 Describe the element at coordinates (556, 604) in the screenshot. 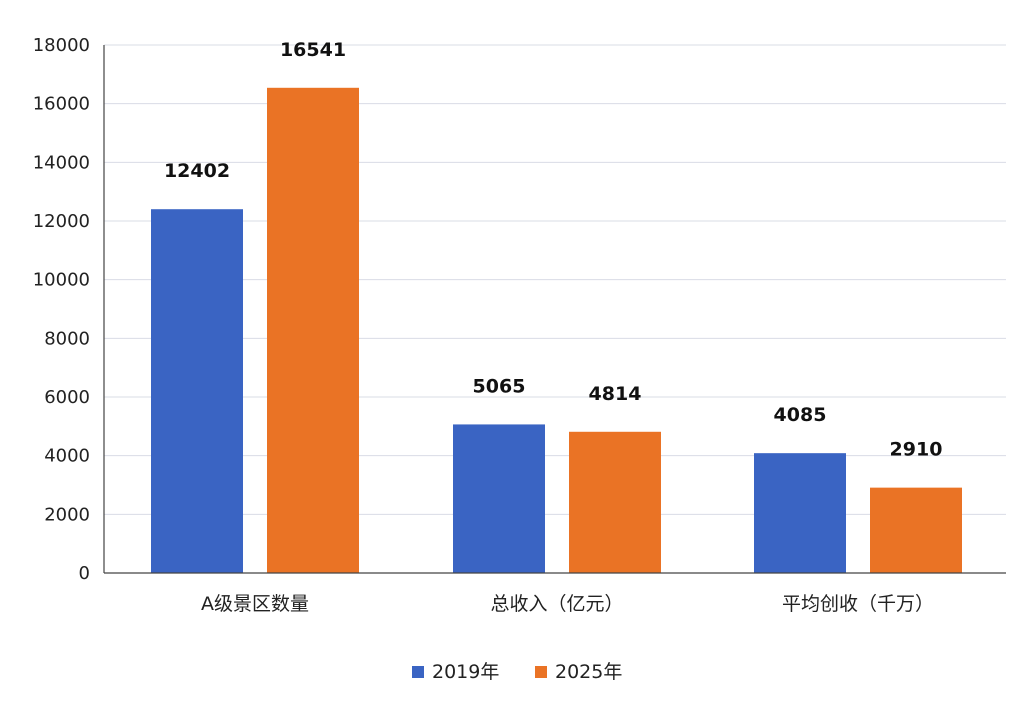

I see `x-category-label: 总收入（亿元）` at that location.